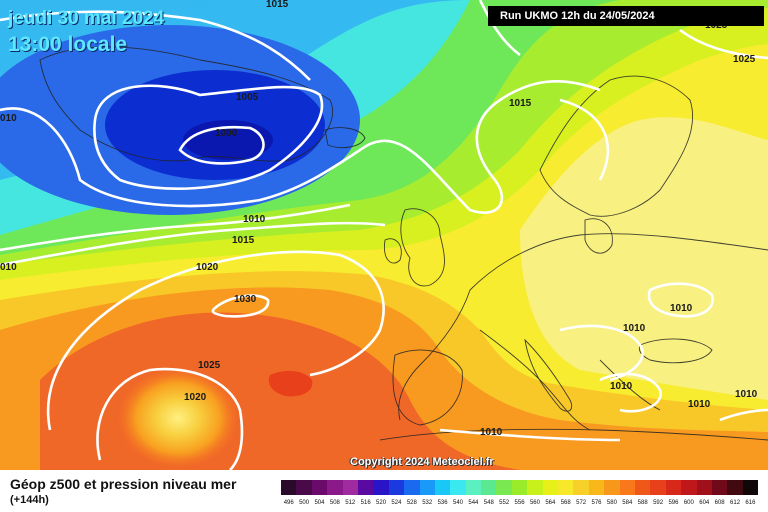  I want to click on isobar-label: 1000, so click(226, 133).